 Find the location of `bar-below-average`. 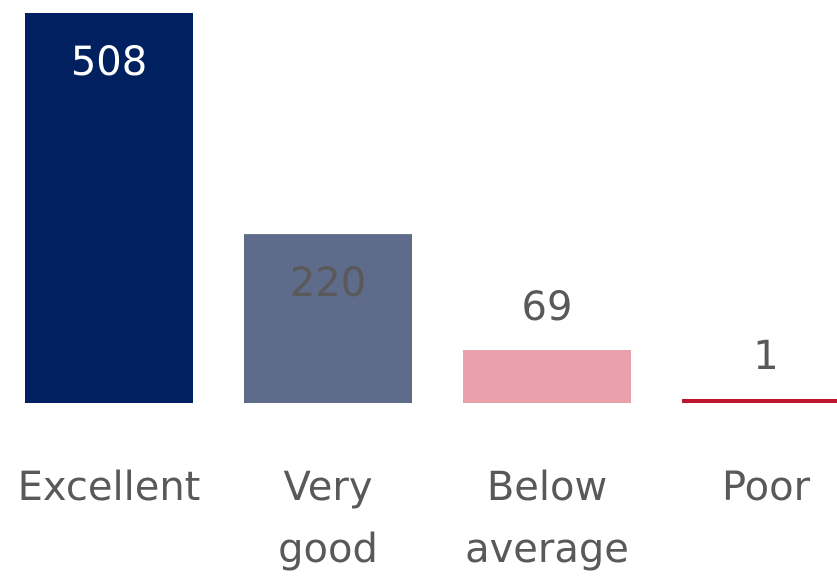

bar-below-average is located at coordinates (547, 376).